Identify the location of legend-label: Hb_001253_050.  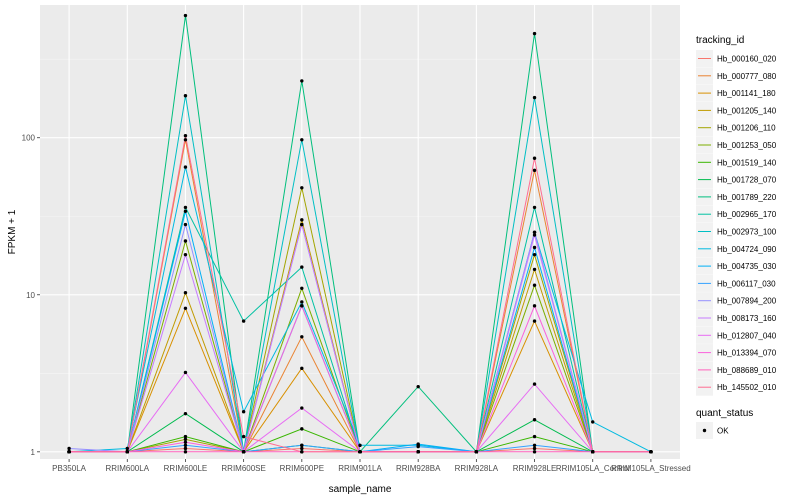
(747, 145).